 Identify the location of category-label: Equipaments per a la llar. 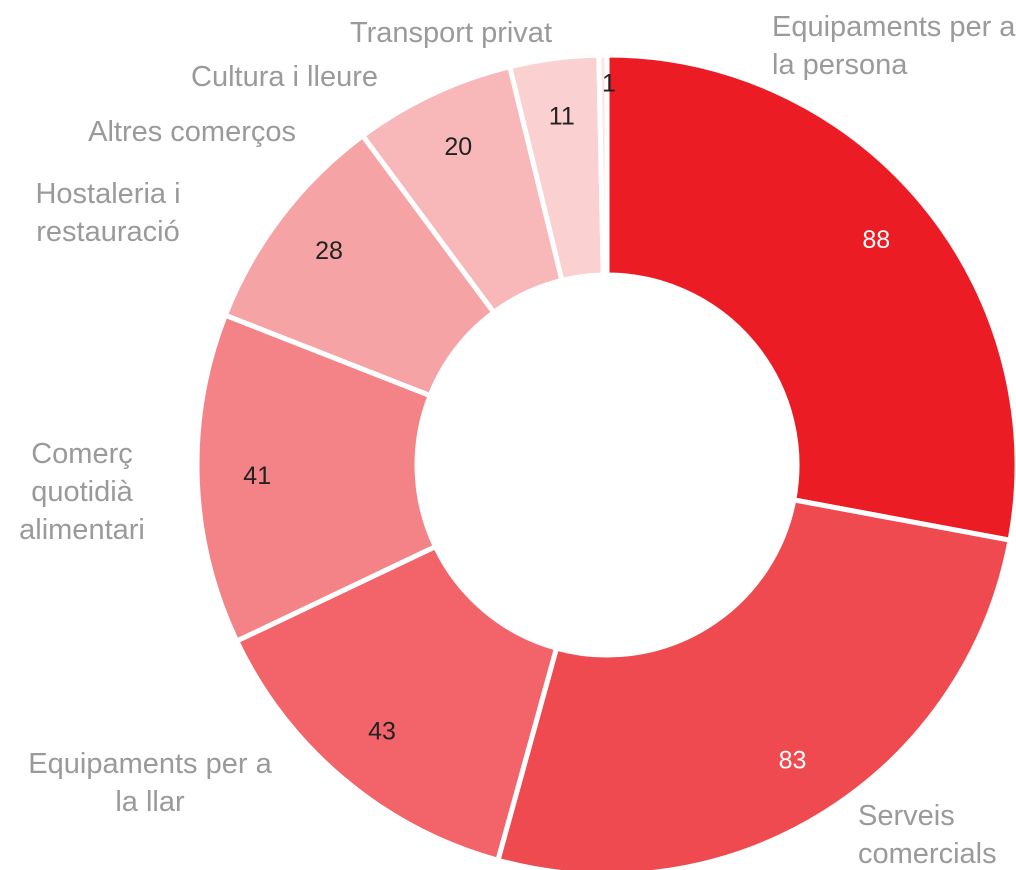
(150, 783).